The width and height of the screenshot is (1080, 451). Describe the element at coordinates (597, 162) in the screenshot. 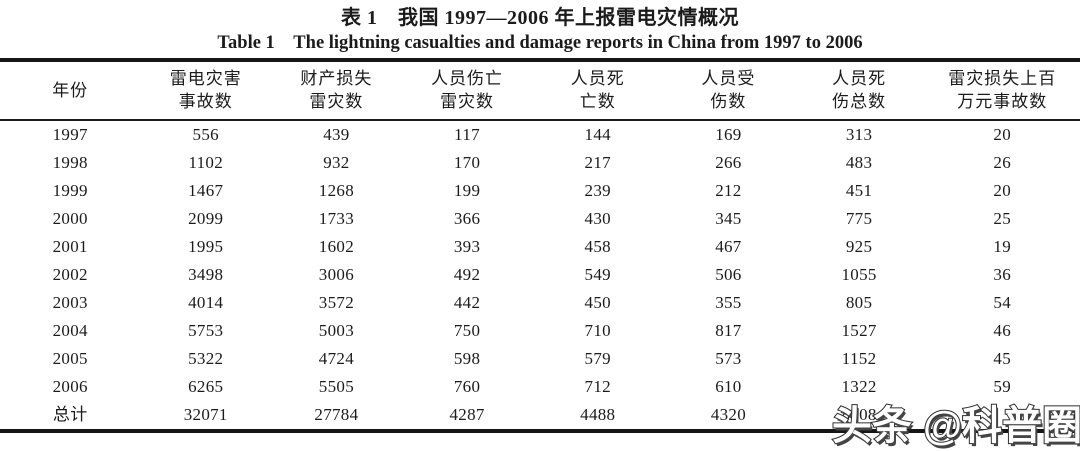

I see `table-cell: 217` at that location.